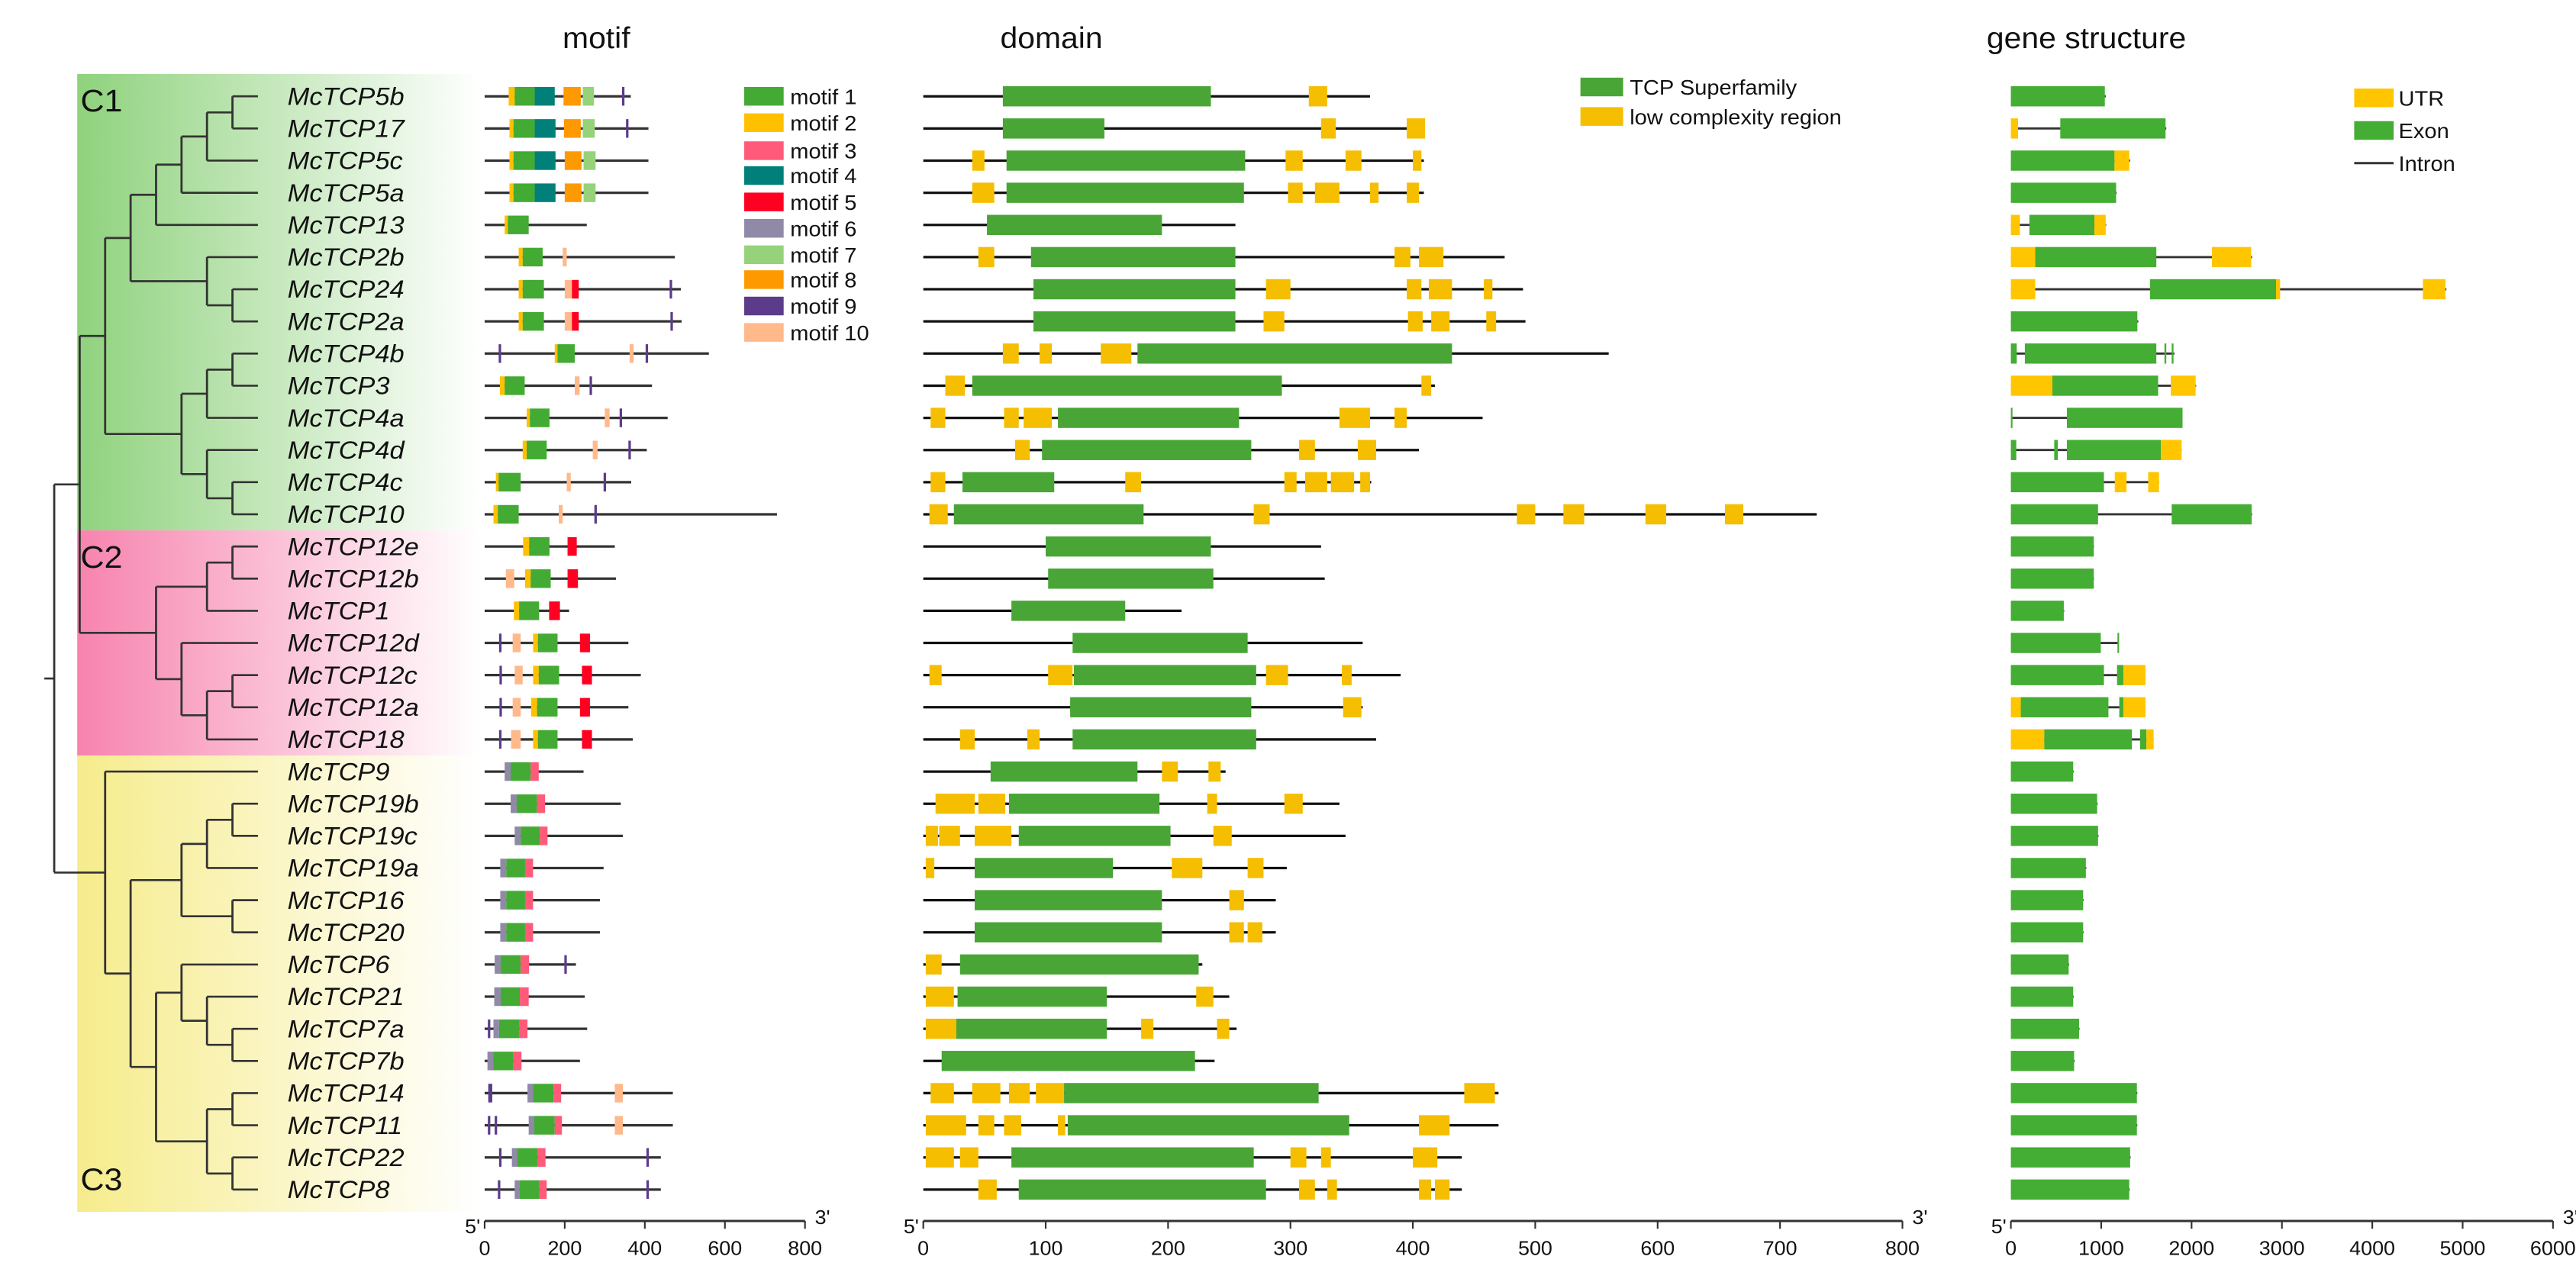 The height and width of the screenshot is (1266, 2576). I want to click on axis-tick-label: 0, so click(923, 1248).